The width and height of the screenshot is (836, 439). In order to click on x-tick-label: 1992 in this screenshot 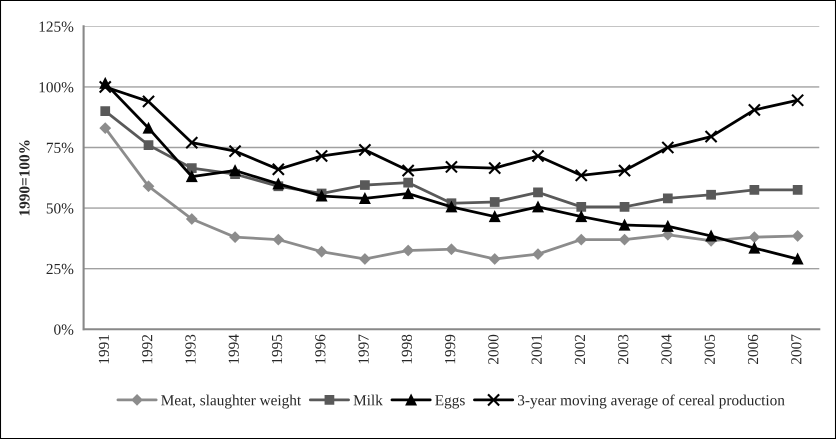, I will do `click(147, 349)`.